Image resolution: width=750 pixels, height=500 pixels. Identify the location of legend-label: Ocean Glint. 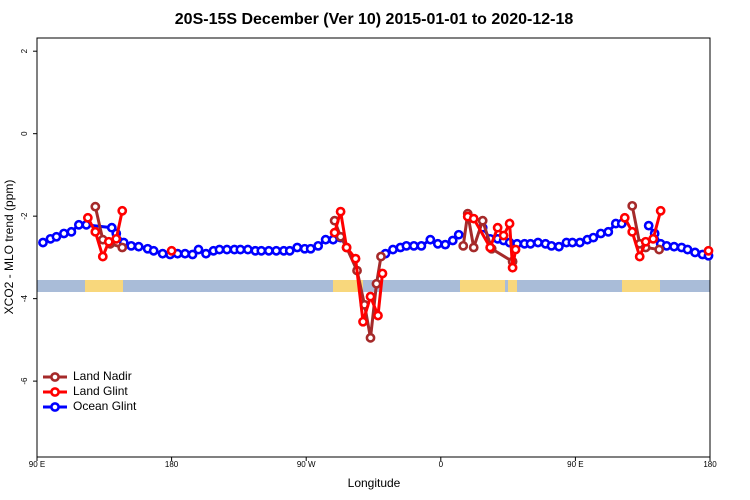
(105, 406).